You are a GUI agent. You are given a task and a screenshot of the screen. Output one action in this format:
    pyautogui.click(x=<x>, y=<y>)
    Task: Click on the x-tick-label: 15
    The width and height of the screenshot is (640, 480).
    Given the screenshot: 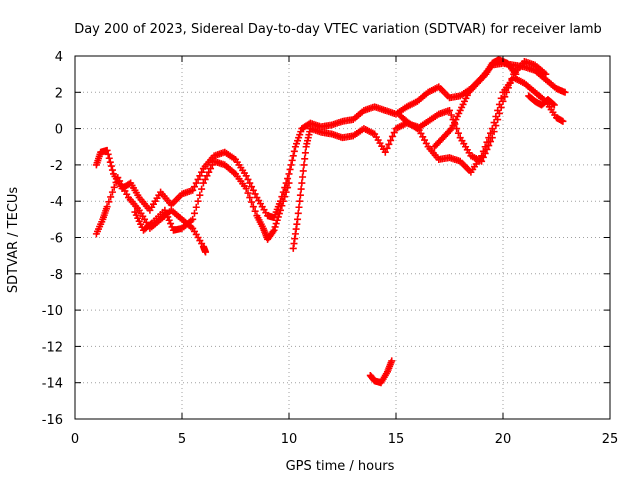 What is the action you would take?
    pyautogui.click(x=396, y=439)
    